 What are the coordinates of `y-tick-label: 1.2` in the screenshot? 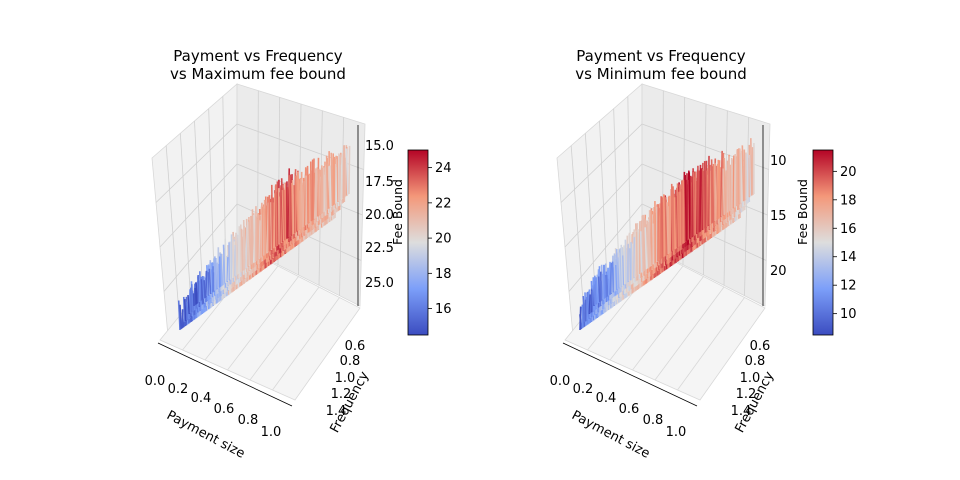 It's located at (341, 394).